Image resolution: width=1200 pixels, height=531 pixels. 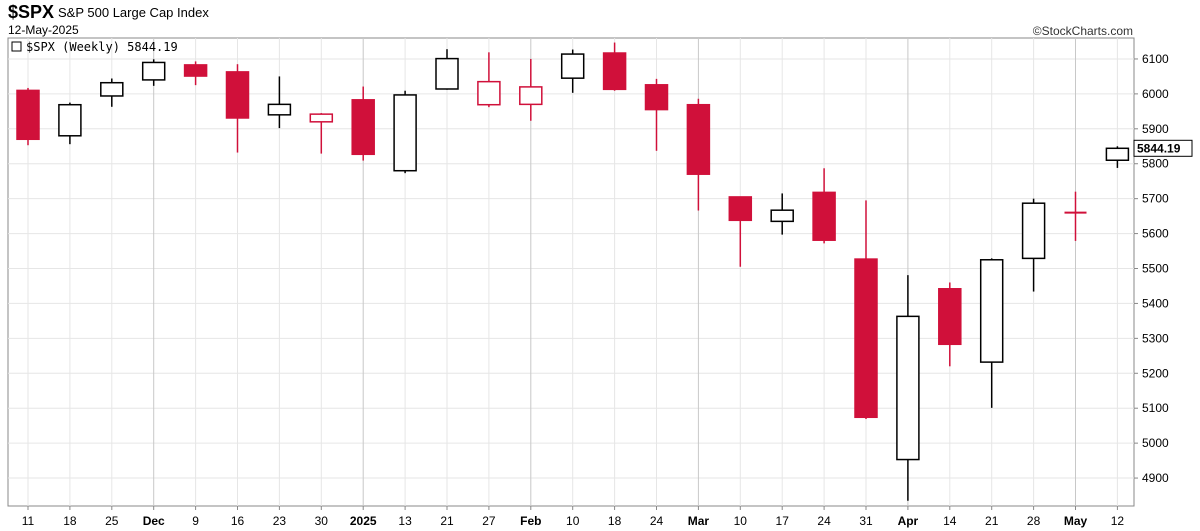 What do you see at coordinates (1155, 129) in the screenshot?
I see `y-tick-label: 5900` at bounding box center [1155, 129].